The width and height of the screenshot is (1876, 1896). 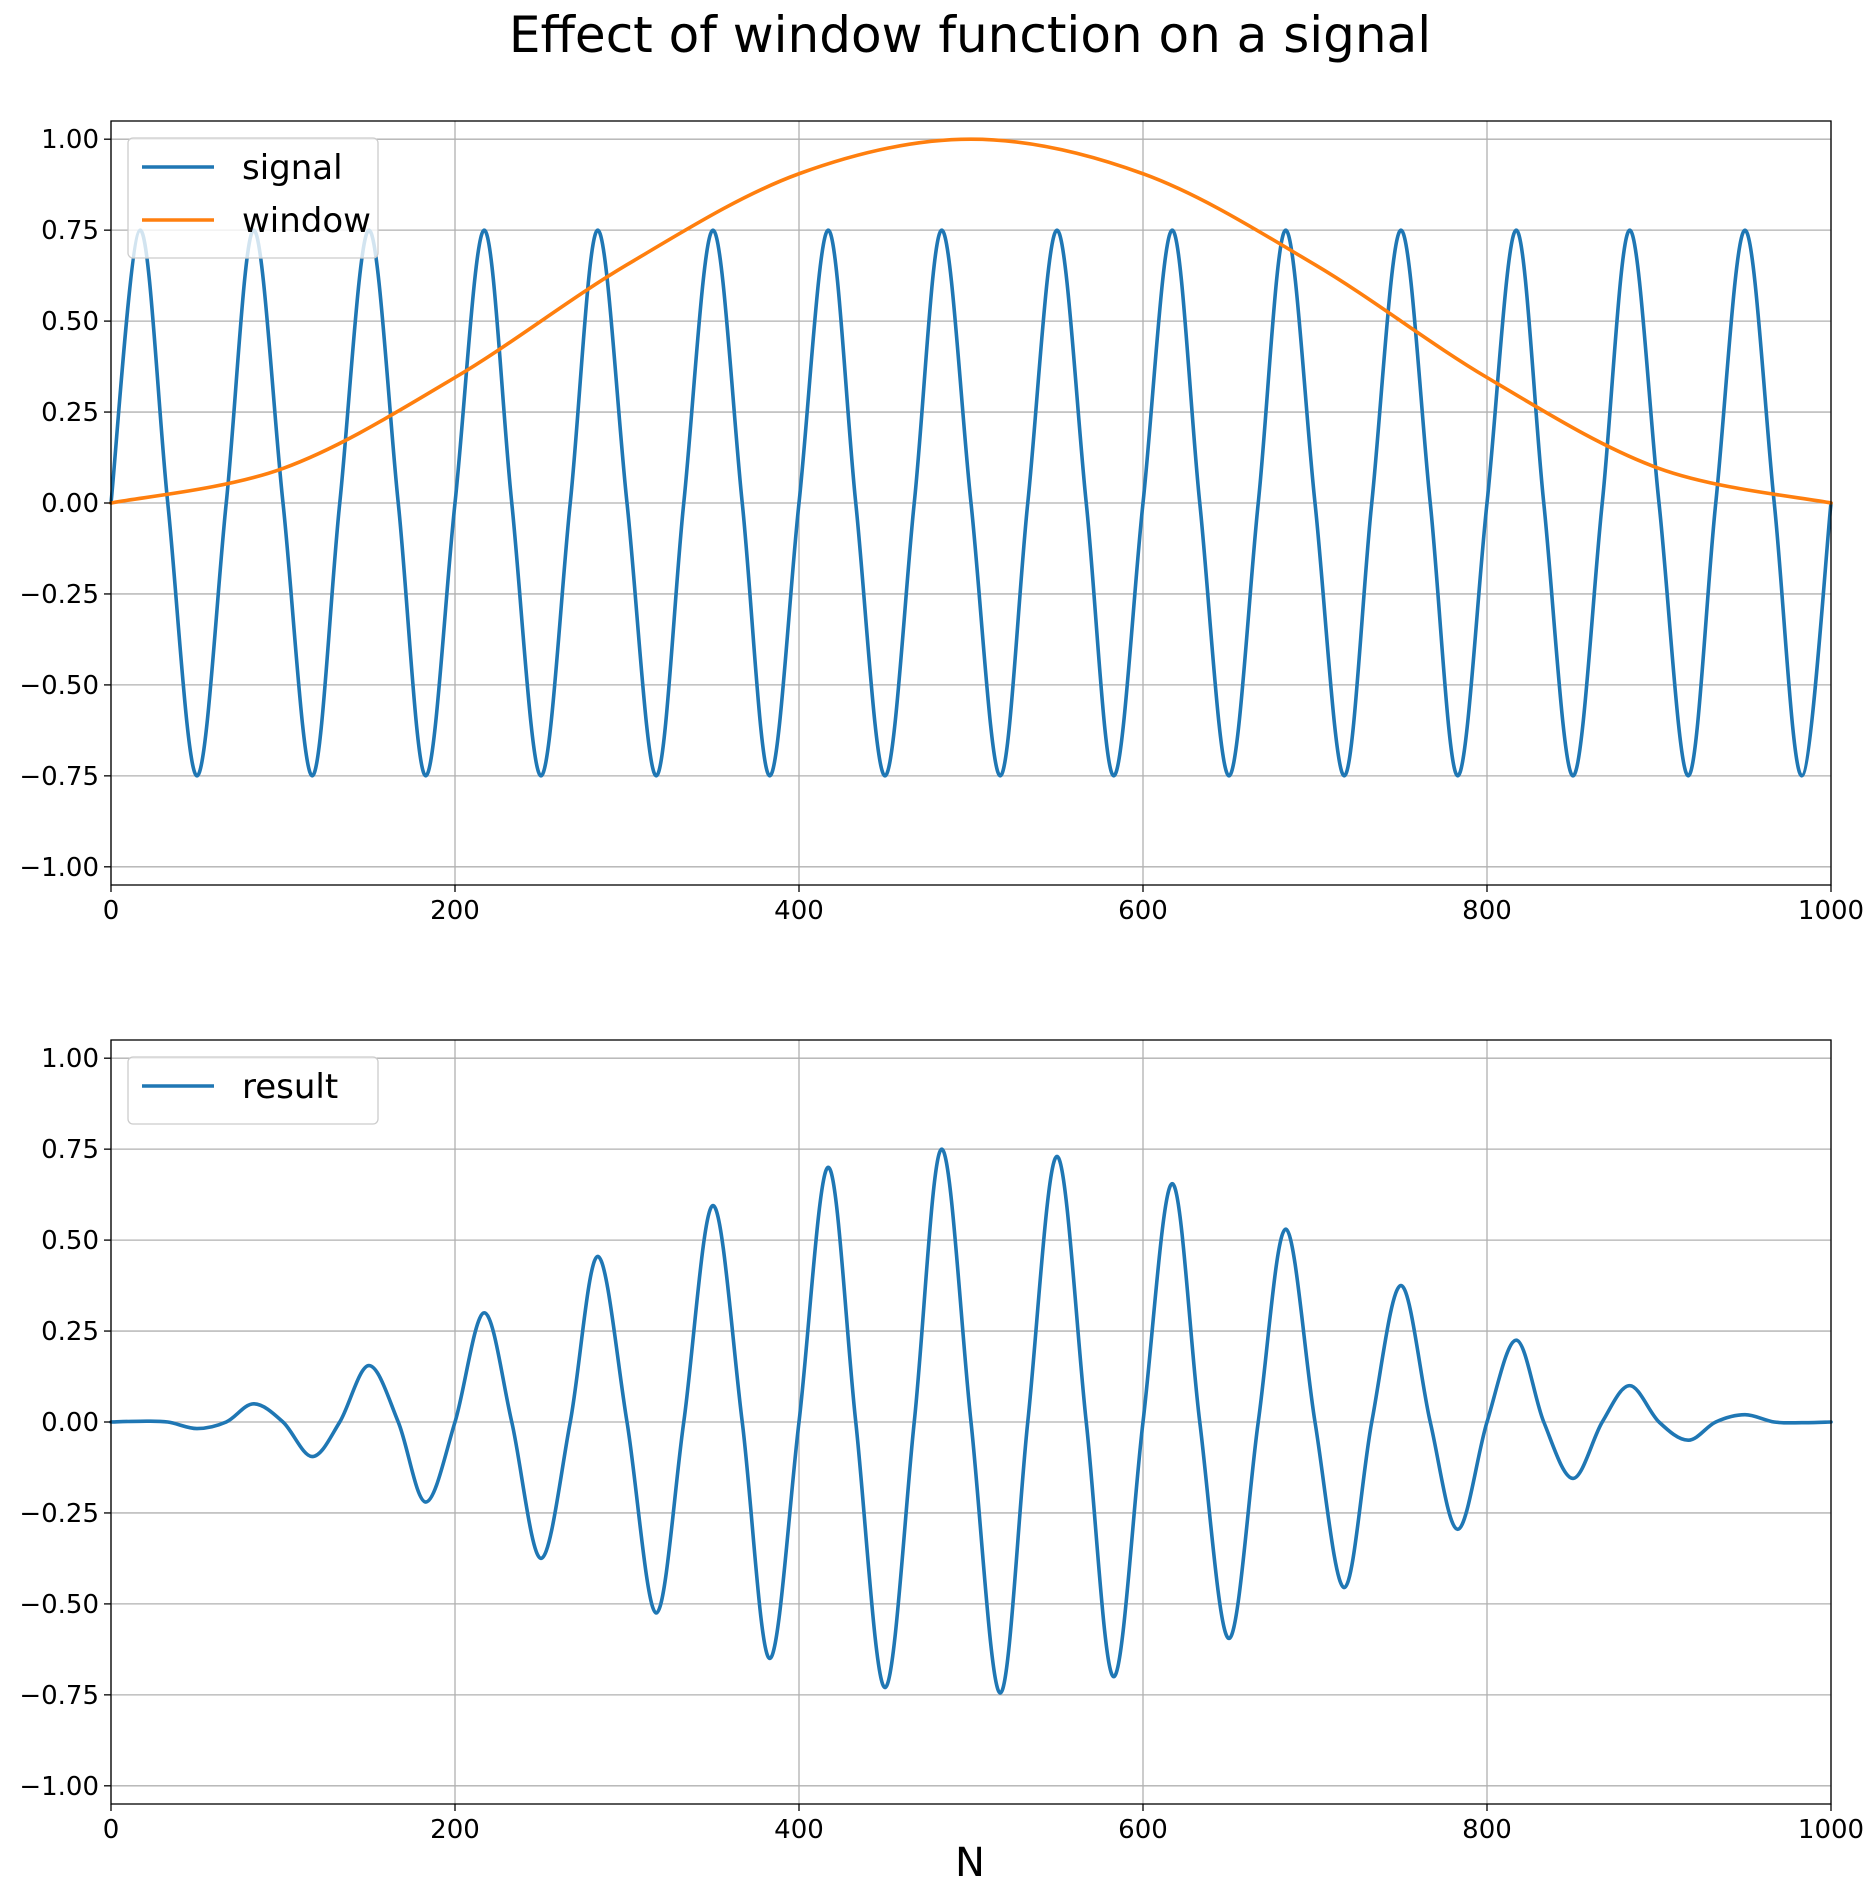 What do you see at coordinates (290, 1087) in the screenshot?
I see `legend-label-result: result` at bounding box center [290, 1087].